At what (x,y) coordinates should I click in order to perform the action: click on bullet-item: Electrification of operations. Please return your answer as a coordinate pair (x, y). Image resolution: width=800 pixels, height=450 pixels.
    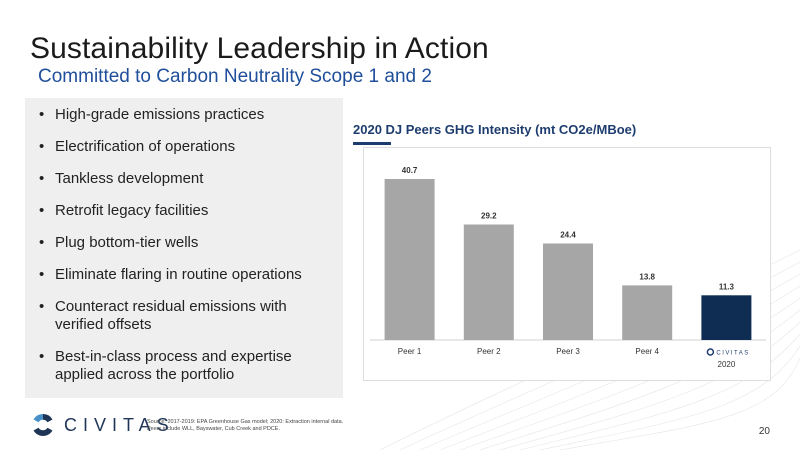
    Looking at the image, I should click on (184, 147).